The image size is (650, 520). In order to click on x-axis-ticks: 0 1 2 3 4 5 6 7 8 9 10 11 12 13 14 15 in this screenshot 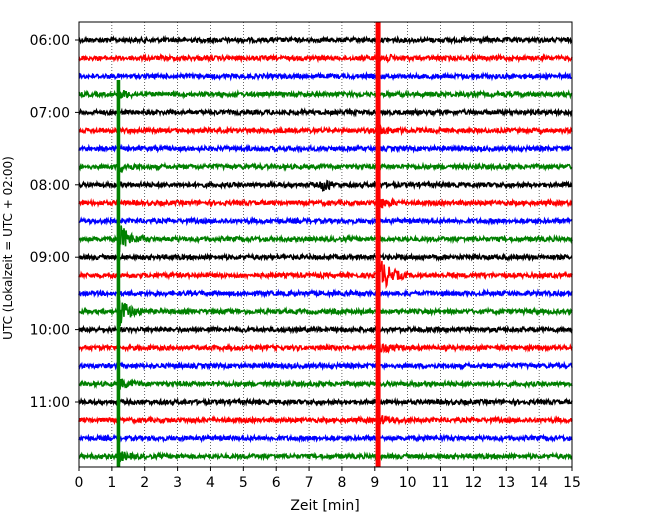, I will do `click(328, 479)`.